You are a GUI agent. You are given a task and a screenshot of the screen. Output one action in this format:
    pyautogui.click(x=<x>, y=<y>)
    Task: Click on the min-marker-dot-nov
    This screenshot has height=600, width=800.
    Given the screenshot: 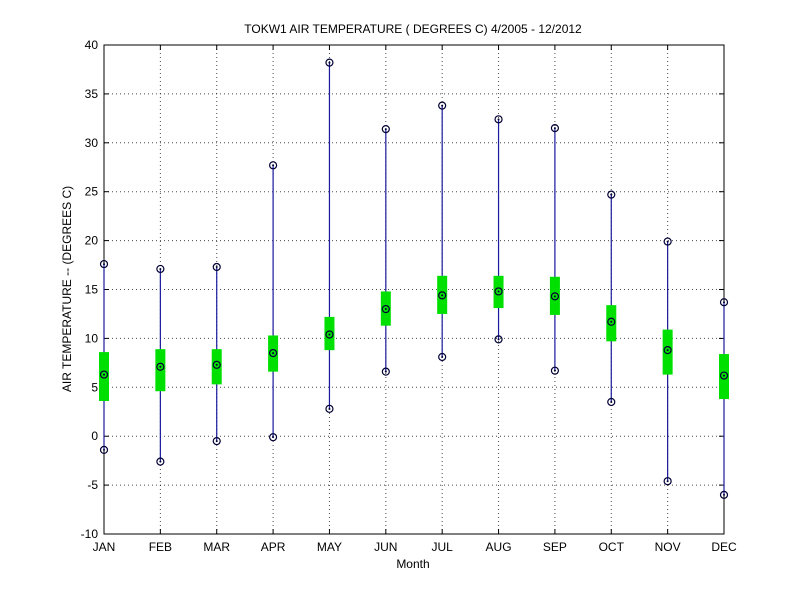 What is the action you would take?
    pyautogui.click(x=667, y=481)
    